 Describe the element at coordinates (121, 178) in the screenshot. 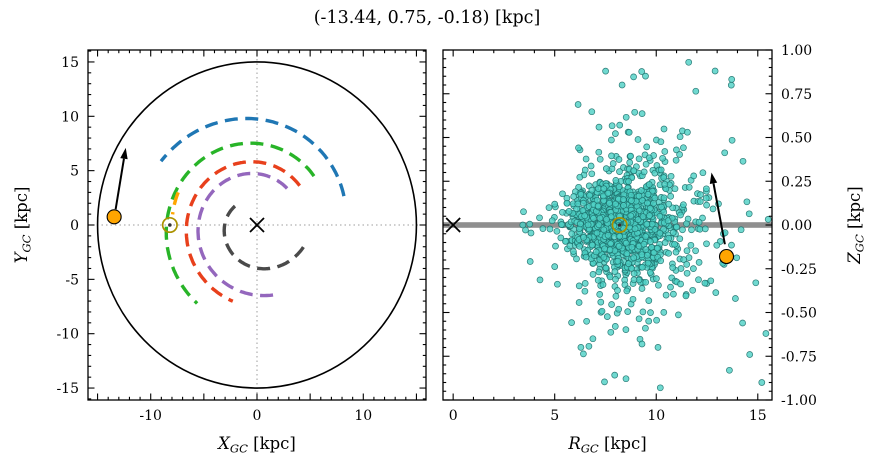

I see `cluster-velocity-arrow` at that location.